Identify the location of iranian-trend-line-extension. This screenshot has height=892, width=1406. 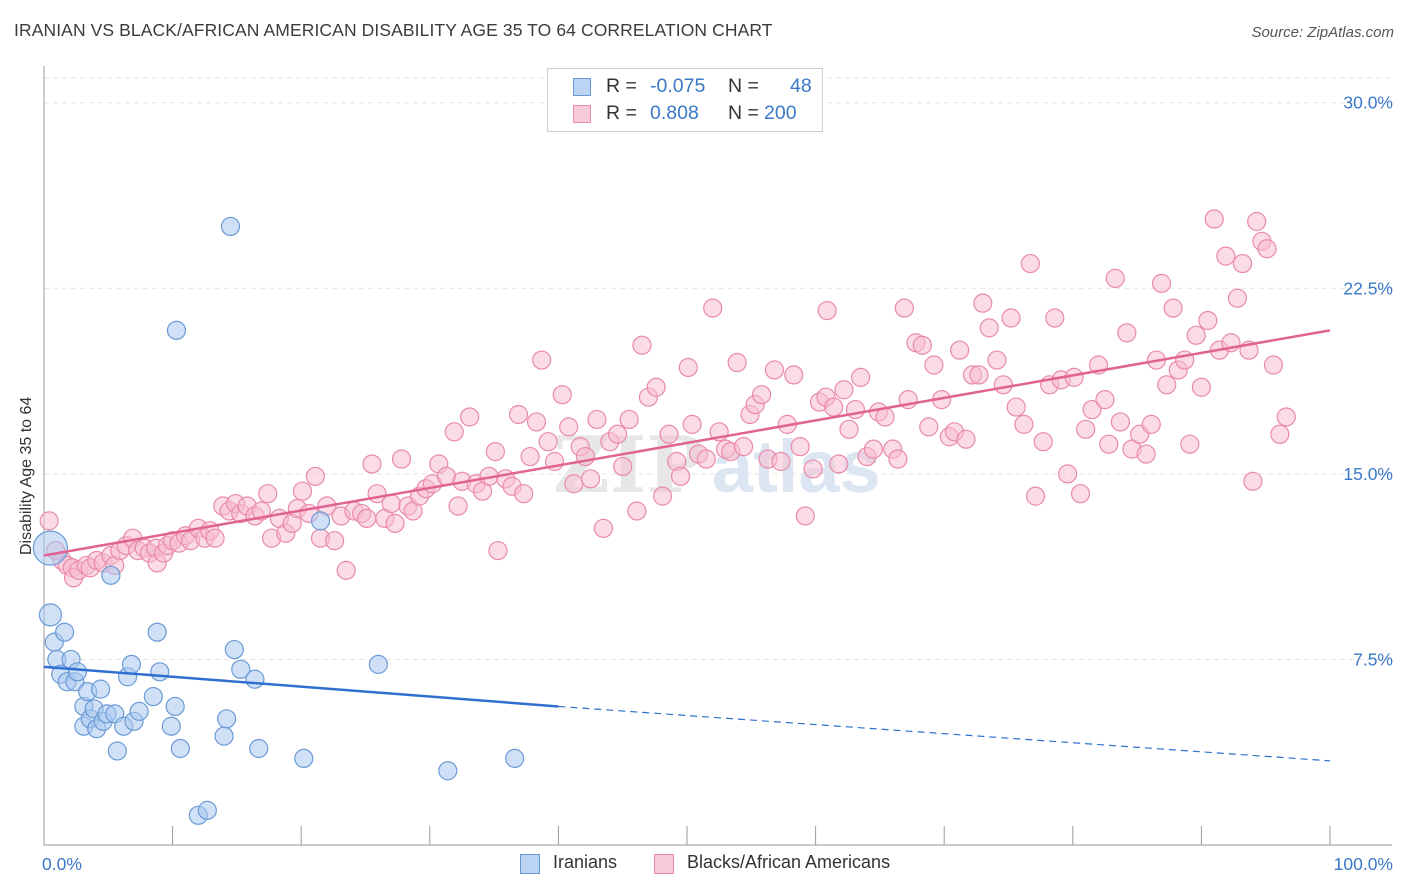
(944, 733).